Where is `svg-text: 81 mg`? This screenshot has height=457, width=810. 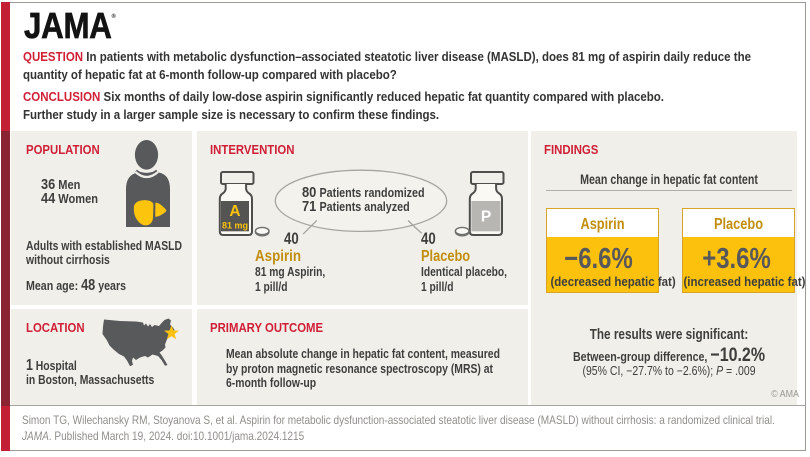
svg-text: 81 mg is located at coordinates (235, 226).